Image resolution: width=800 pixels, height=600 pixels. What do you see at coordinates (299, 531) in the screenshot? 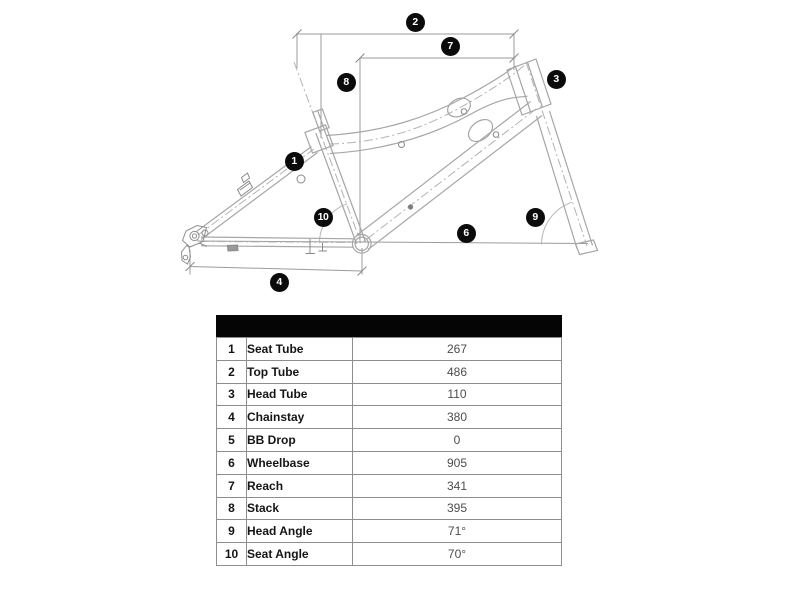
I see `measurement-label: Head Angle` at bounding box center [299, 531].